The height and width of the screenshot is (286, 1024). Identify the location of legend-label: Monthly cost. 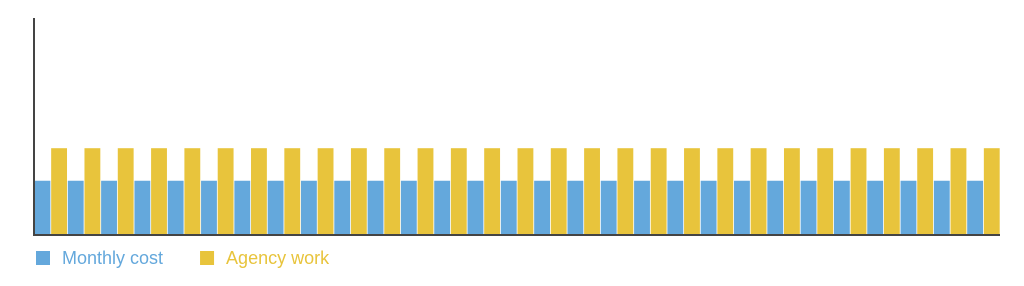
(112, 258).